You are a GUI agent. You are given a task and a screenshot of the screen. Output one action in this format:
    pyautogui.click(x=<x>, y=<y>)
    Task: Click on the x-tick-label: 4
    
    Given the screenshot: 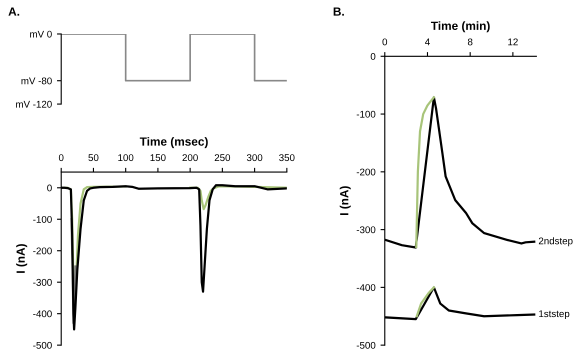 What is the action you would take?
    pyautogui.click(x=427, y=42)
    